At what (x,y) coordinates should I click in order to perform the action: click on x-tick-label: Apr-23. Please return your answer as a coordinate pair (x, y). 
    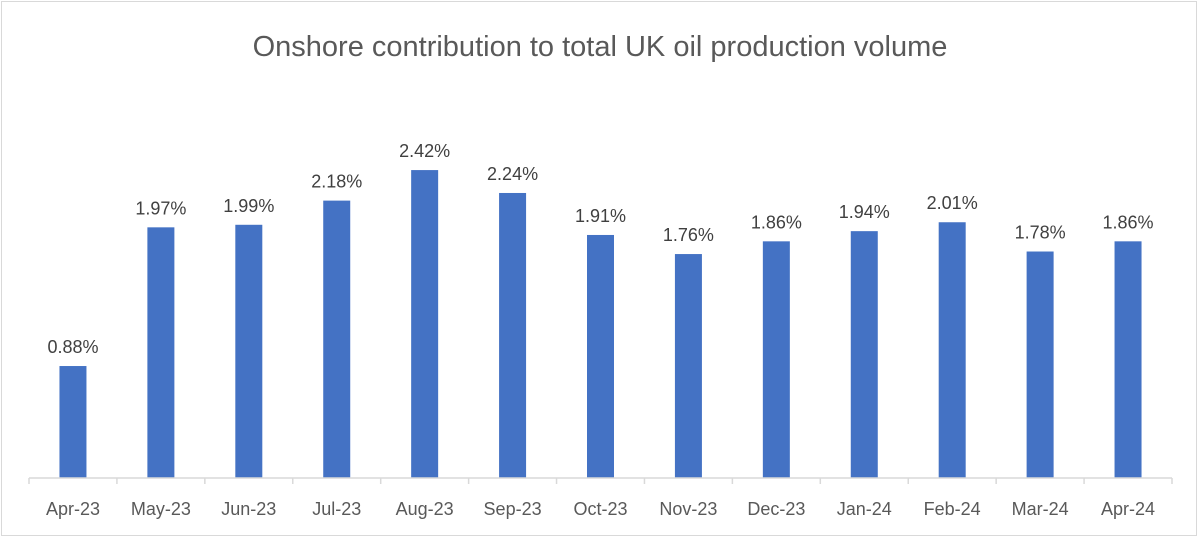
    Looking at the image, I should click on (73, 509).